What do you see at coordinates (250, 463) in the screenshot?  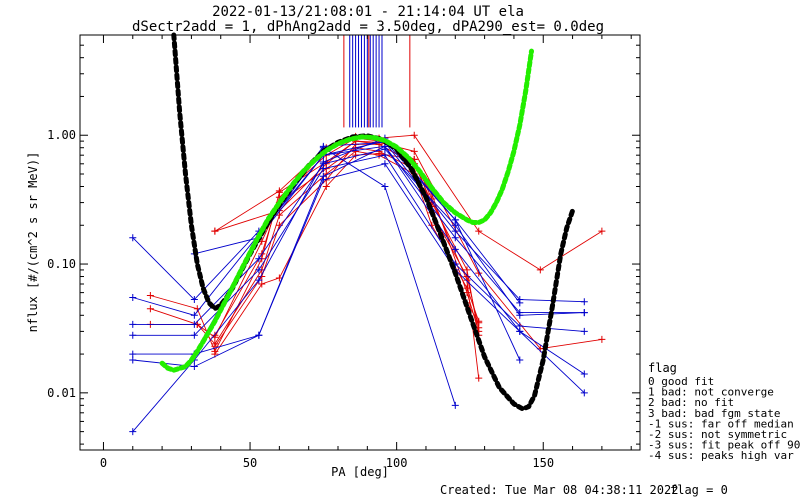 I see `x-tick-label: 50` at bounding box center [250, 463].